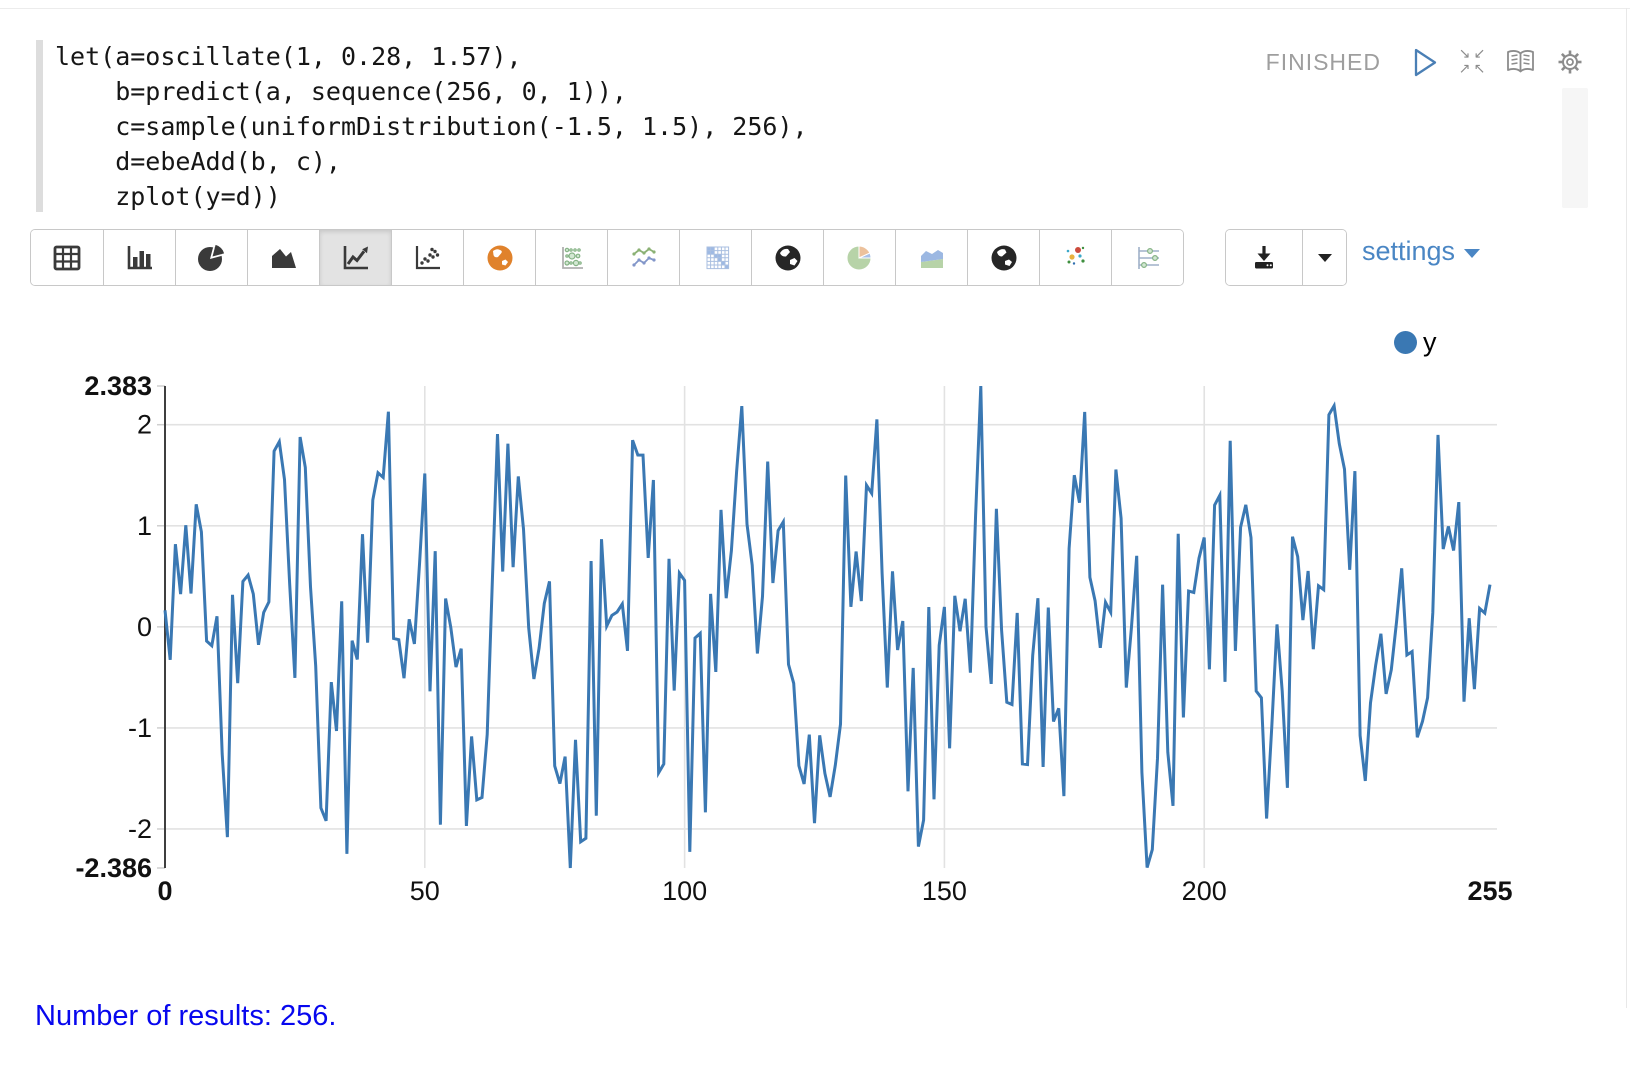 The image size is (1630, 1072). I want to click on area-chart-icon, so click(283, 258).